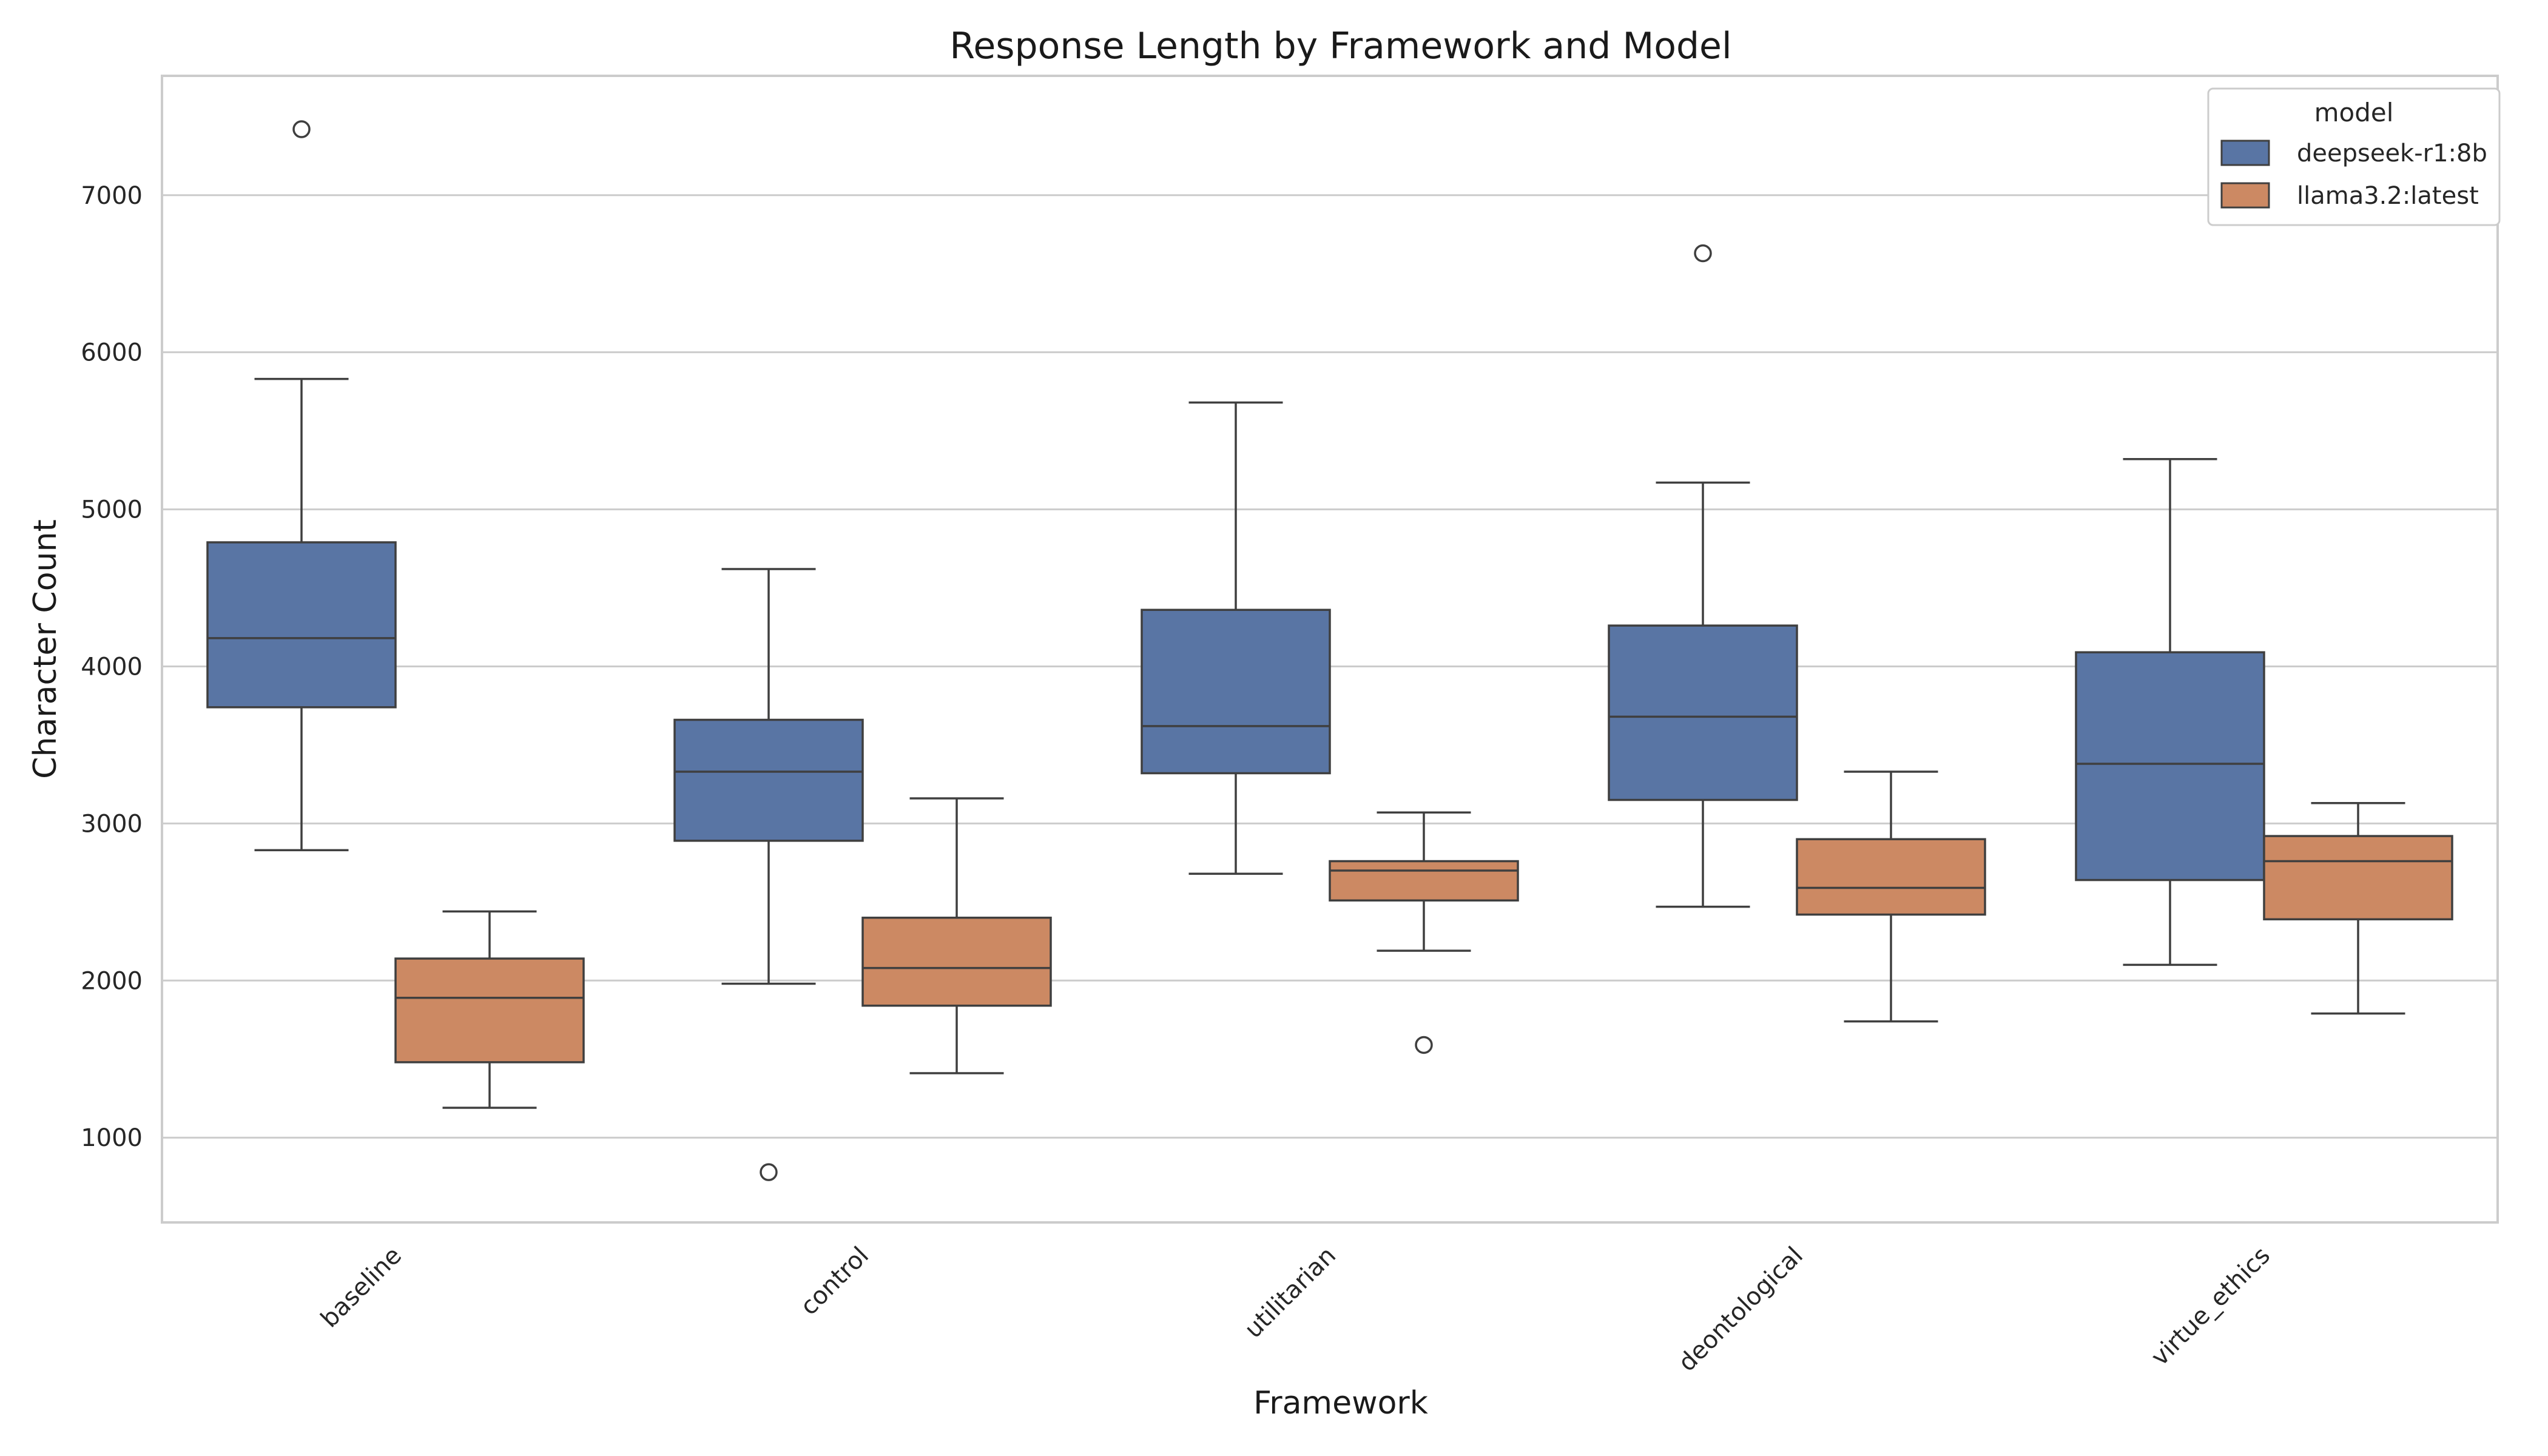  Describe the element at coordinates (1340, 1403) in the screenshot. I see `x-axis-label: Framework` at that location.